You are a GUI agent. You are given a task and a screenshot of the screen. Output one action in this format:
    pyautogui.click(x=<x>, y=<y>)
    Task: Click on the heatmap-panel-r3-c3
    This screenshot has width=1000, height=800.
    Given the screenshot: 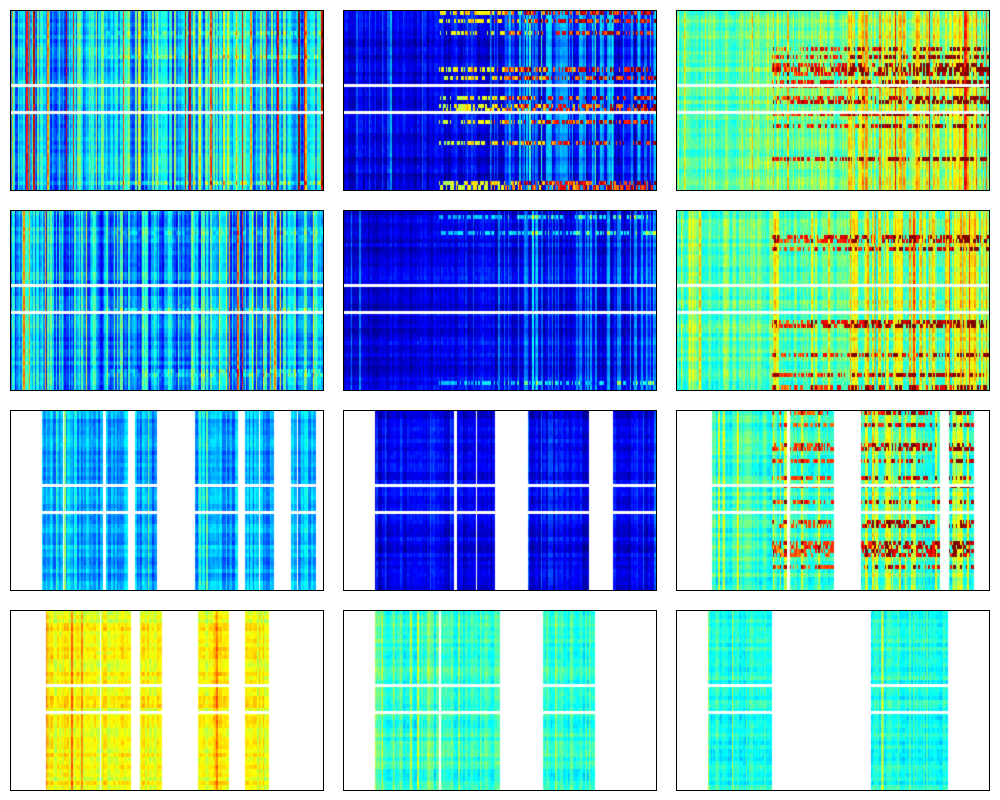 What is the action you would take?
    pyautogui.click(x=833, y=500)
    